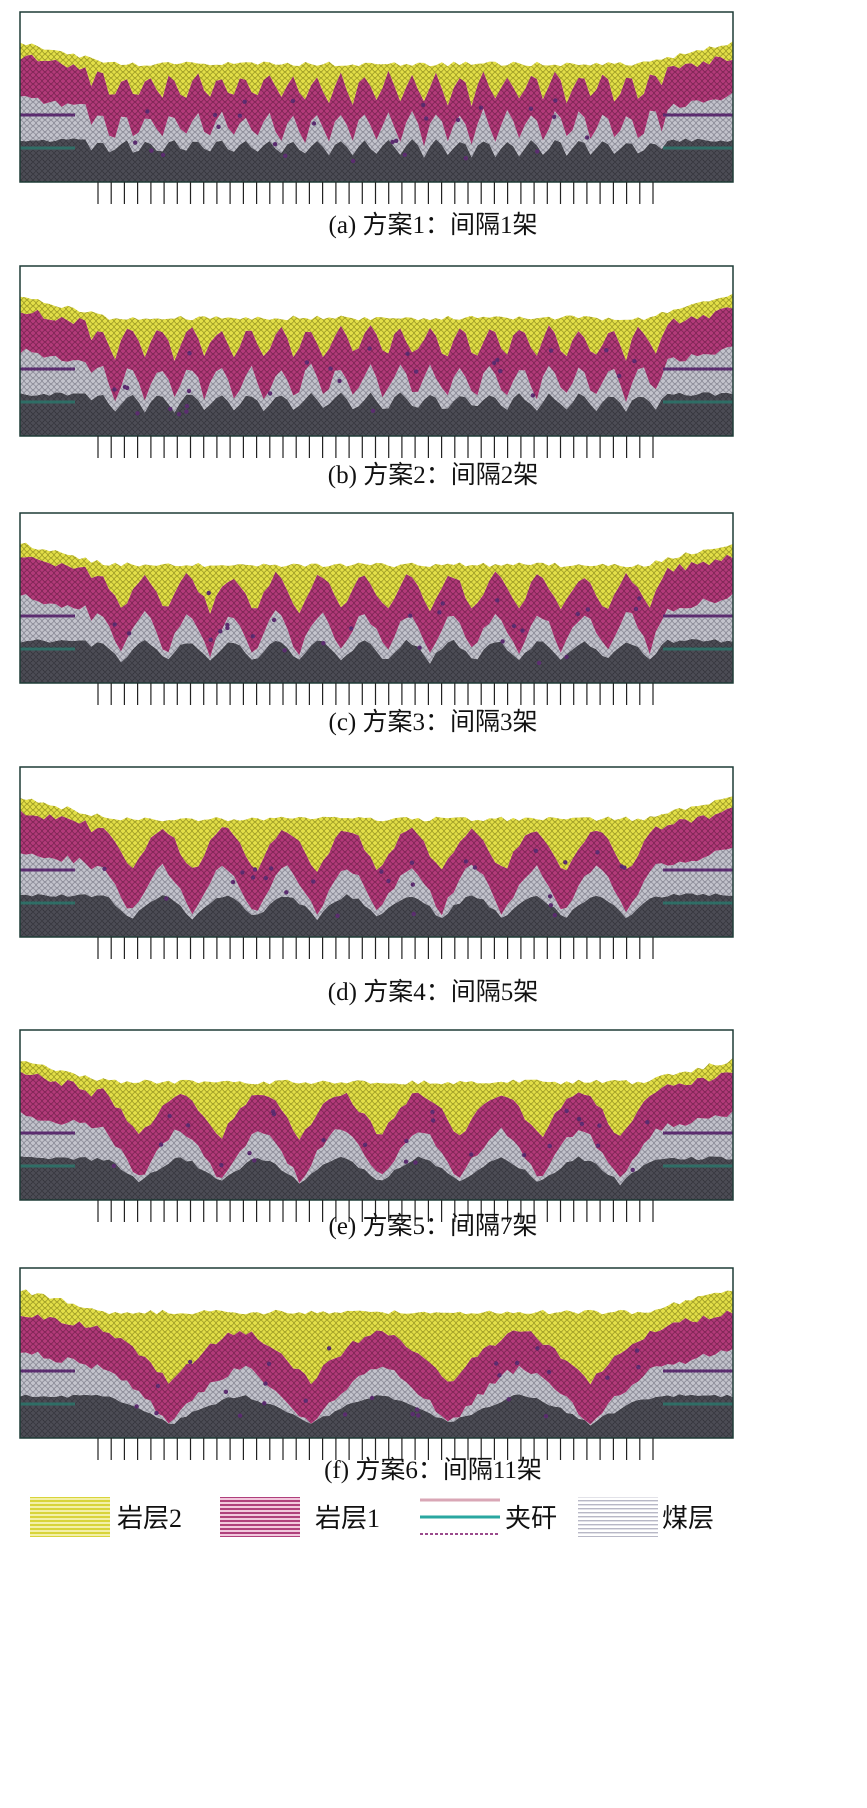 This screenshot has height=1808, width=867. I want to click on legend: 岩层2 岩层1 夹矸 煤层, so click(372, 1517).